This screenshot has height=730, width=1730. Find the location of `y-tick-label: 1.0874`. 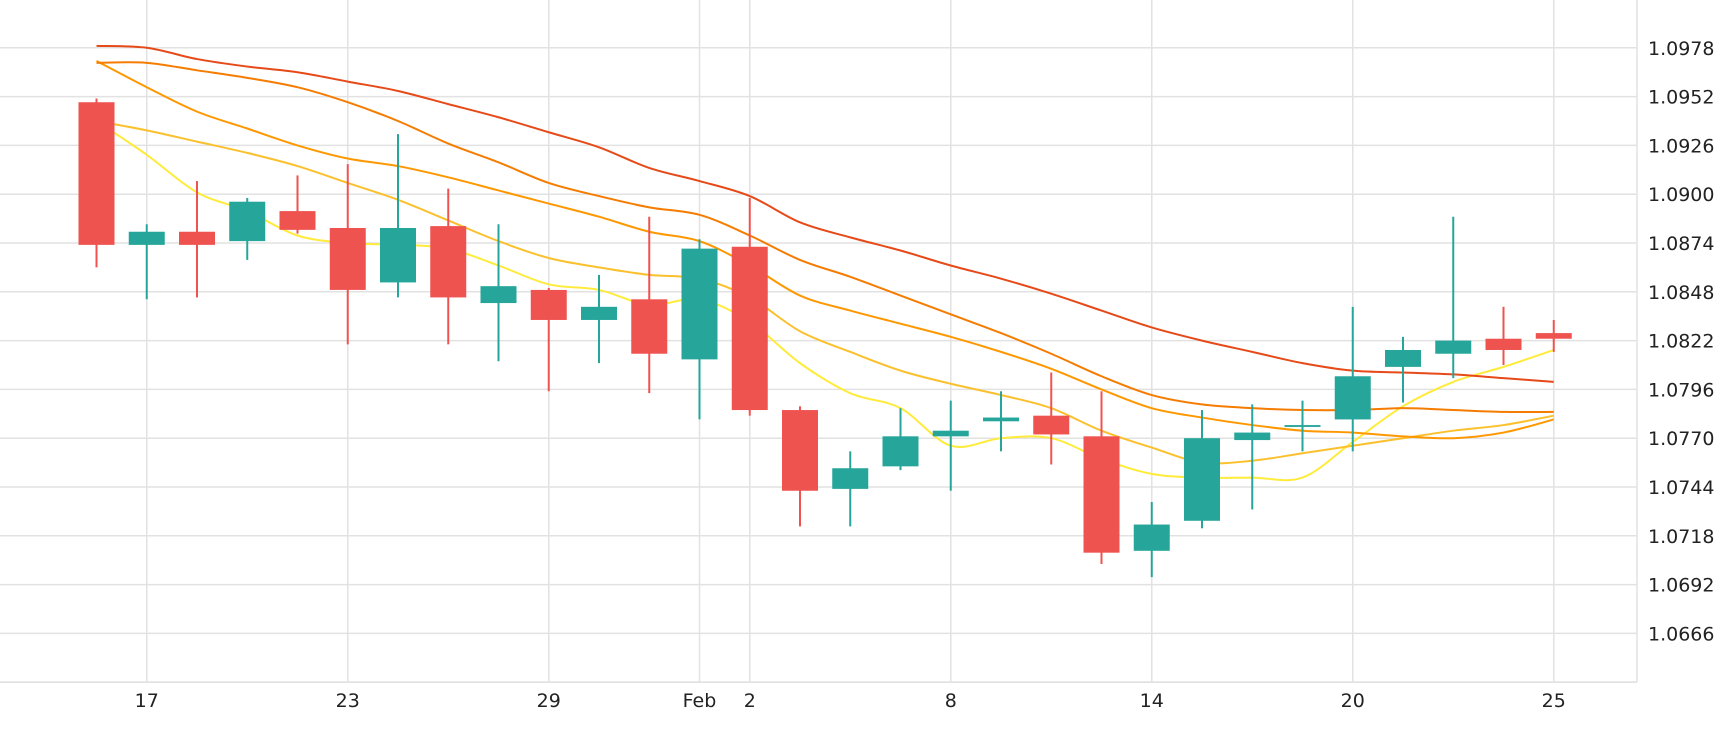

y-tick-label: 1.0874 is located at coordinates (1681, 244).